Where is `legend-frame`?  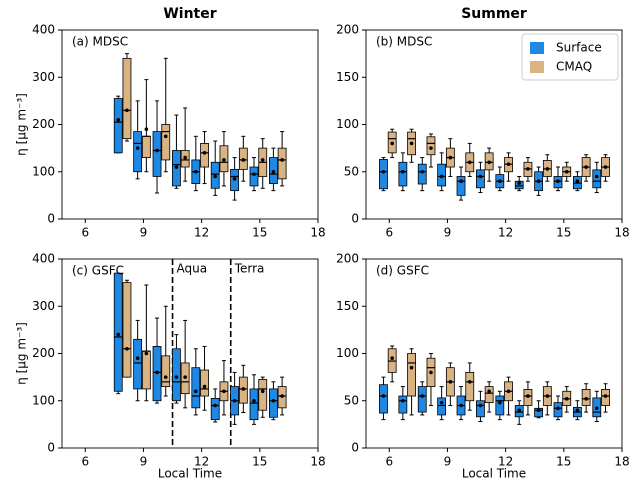
legend-frame is located at coordinates (570, 57).